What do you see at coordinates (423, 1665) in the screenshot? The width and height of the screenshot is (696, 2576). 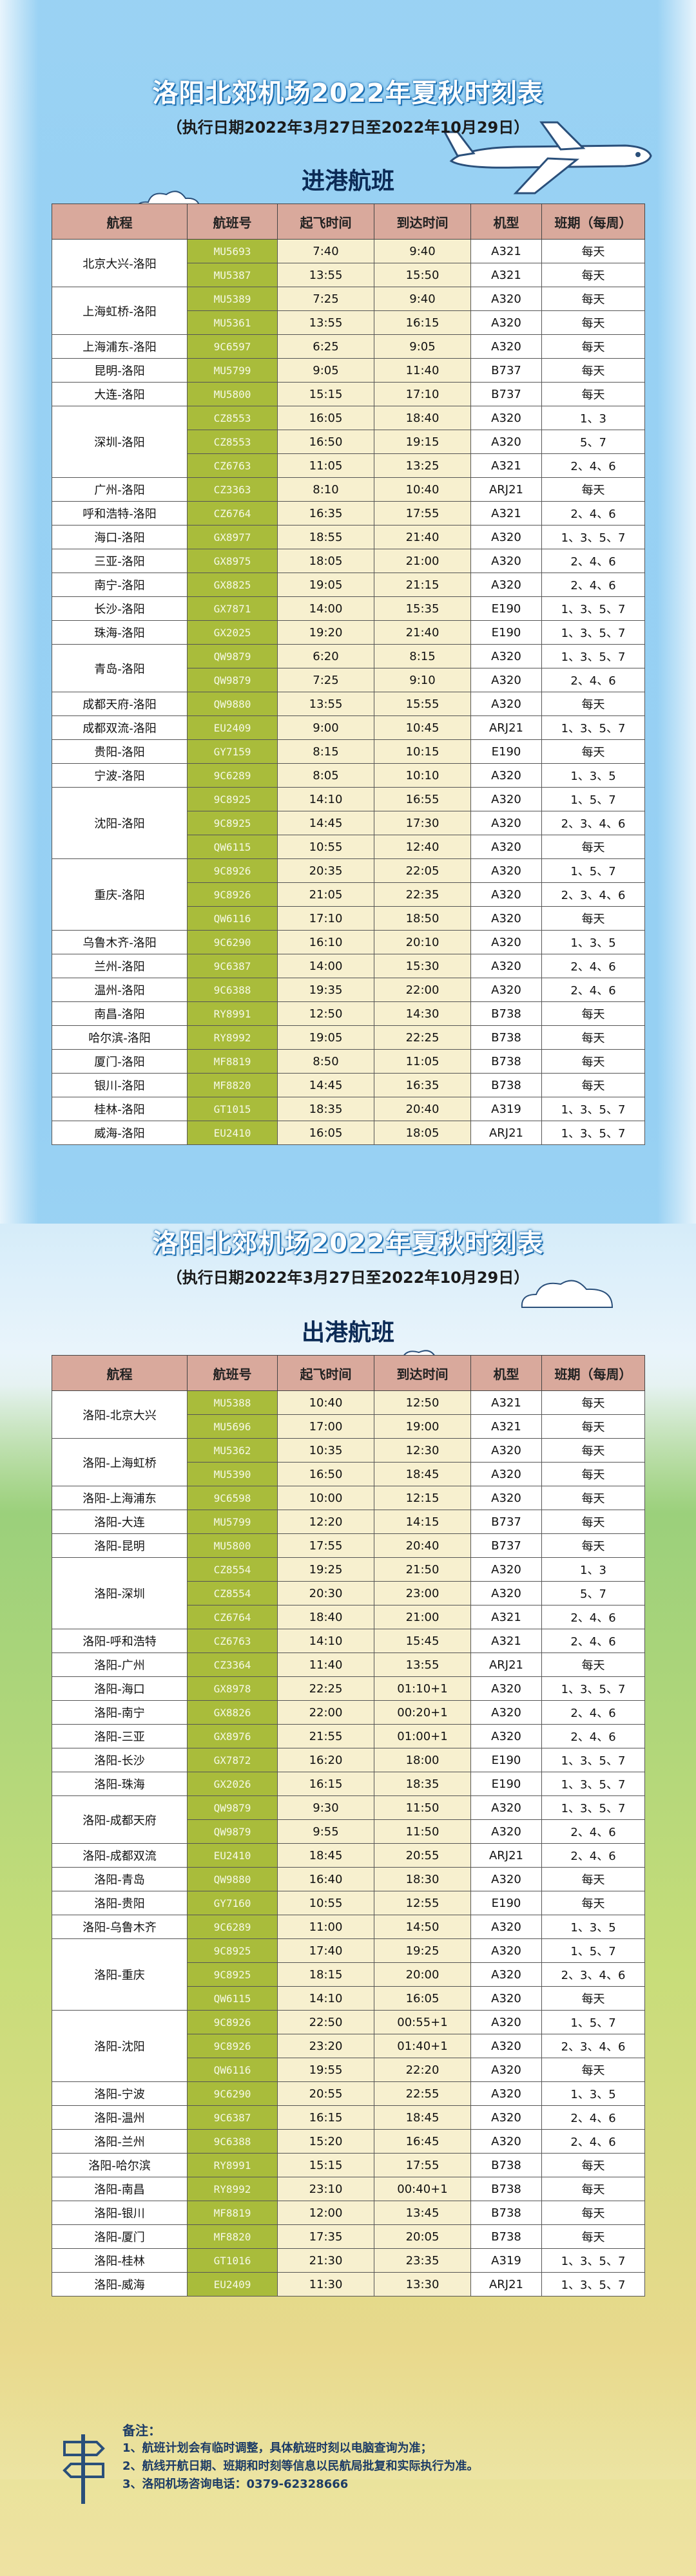 I see `arrival-time-cell: 13:55` at bounding box center [423, 1665].